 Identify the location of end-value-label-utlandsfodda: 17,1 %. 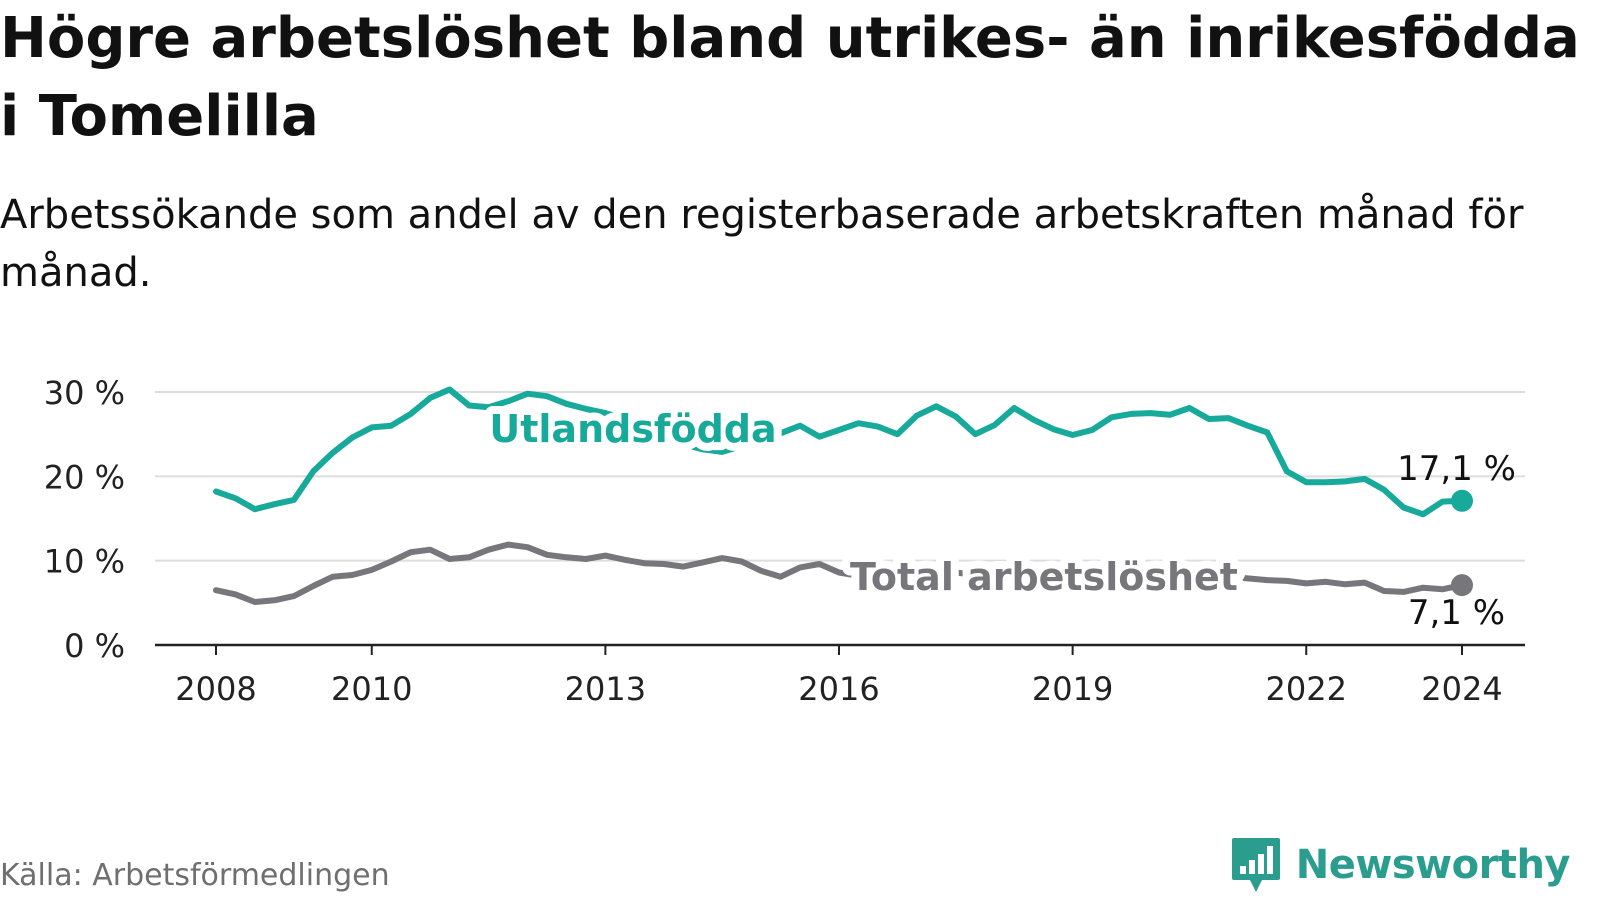
(1456, 469).